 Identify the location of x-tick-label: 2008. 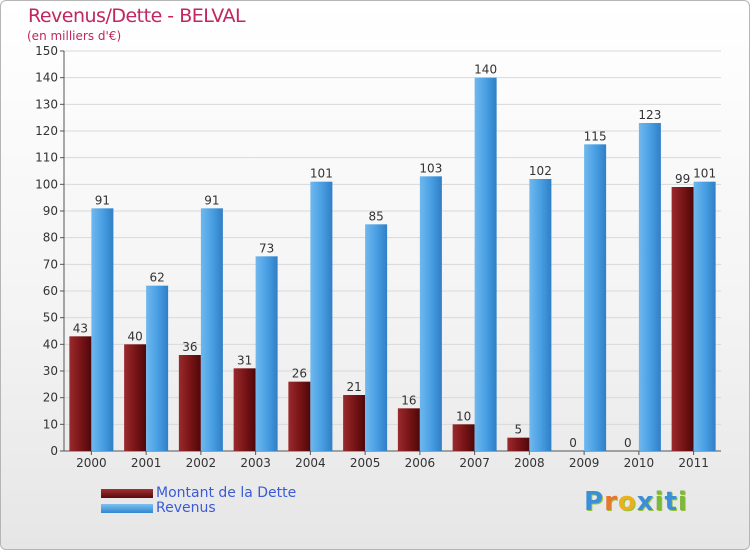
(529, 463).